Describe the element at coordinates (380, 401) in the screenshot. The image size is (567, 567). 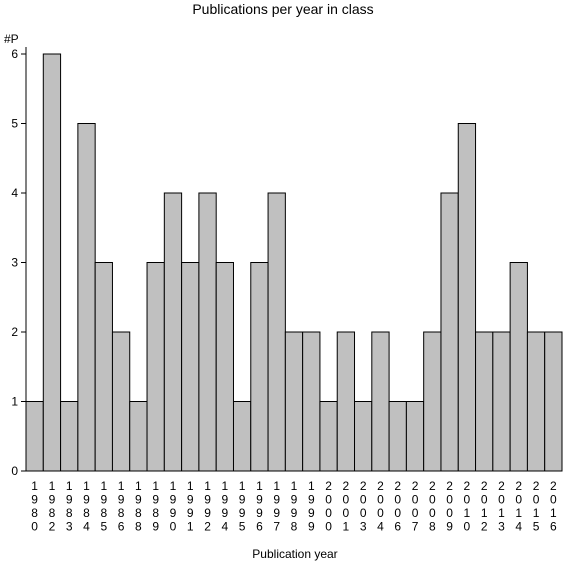
I see `bar-2004` at that location.